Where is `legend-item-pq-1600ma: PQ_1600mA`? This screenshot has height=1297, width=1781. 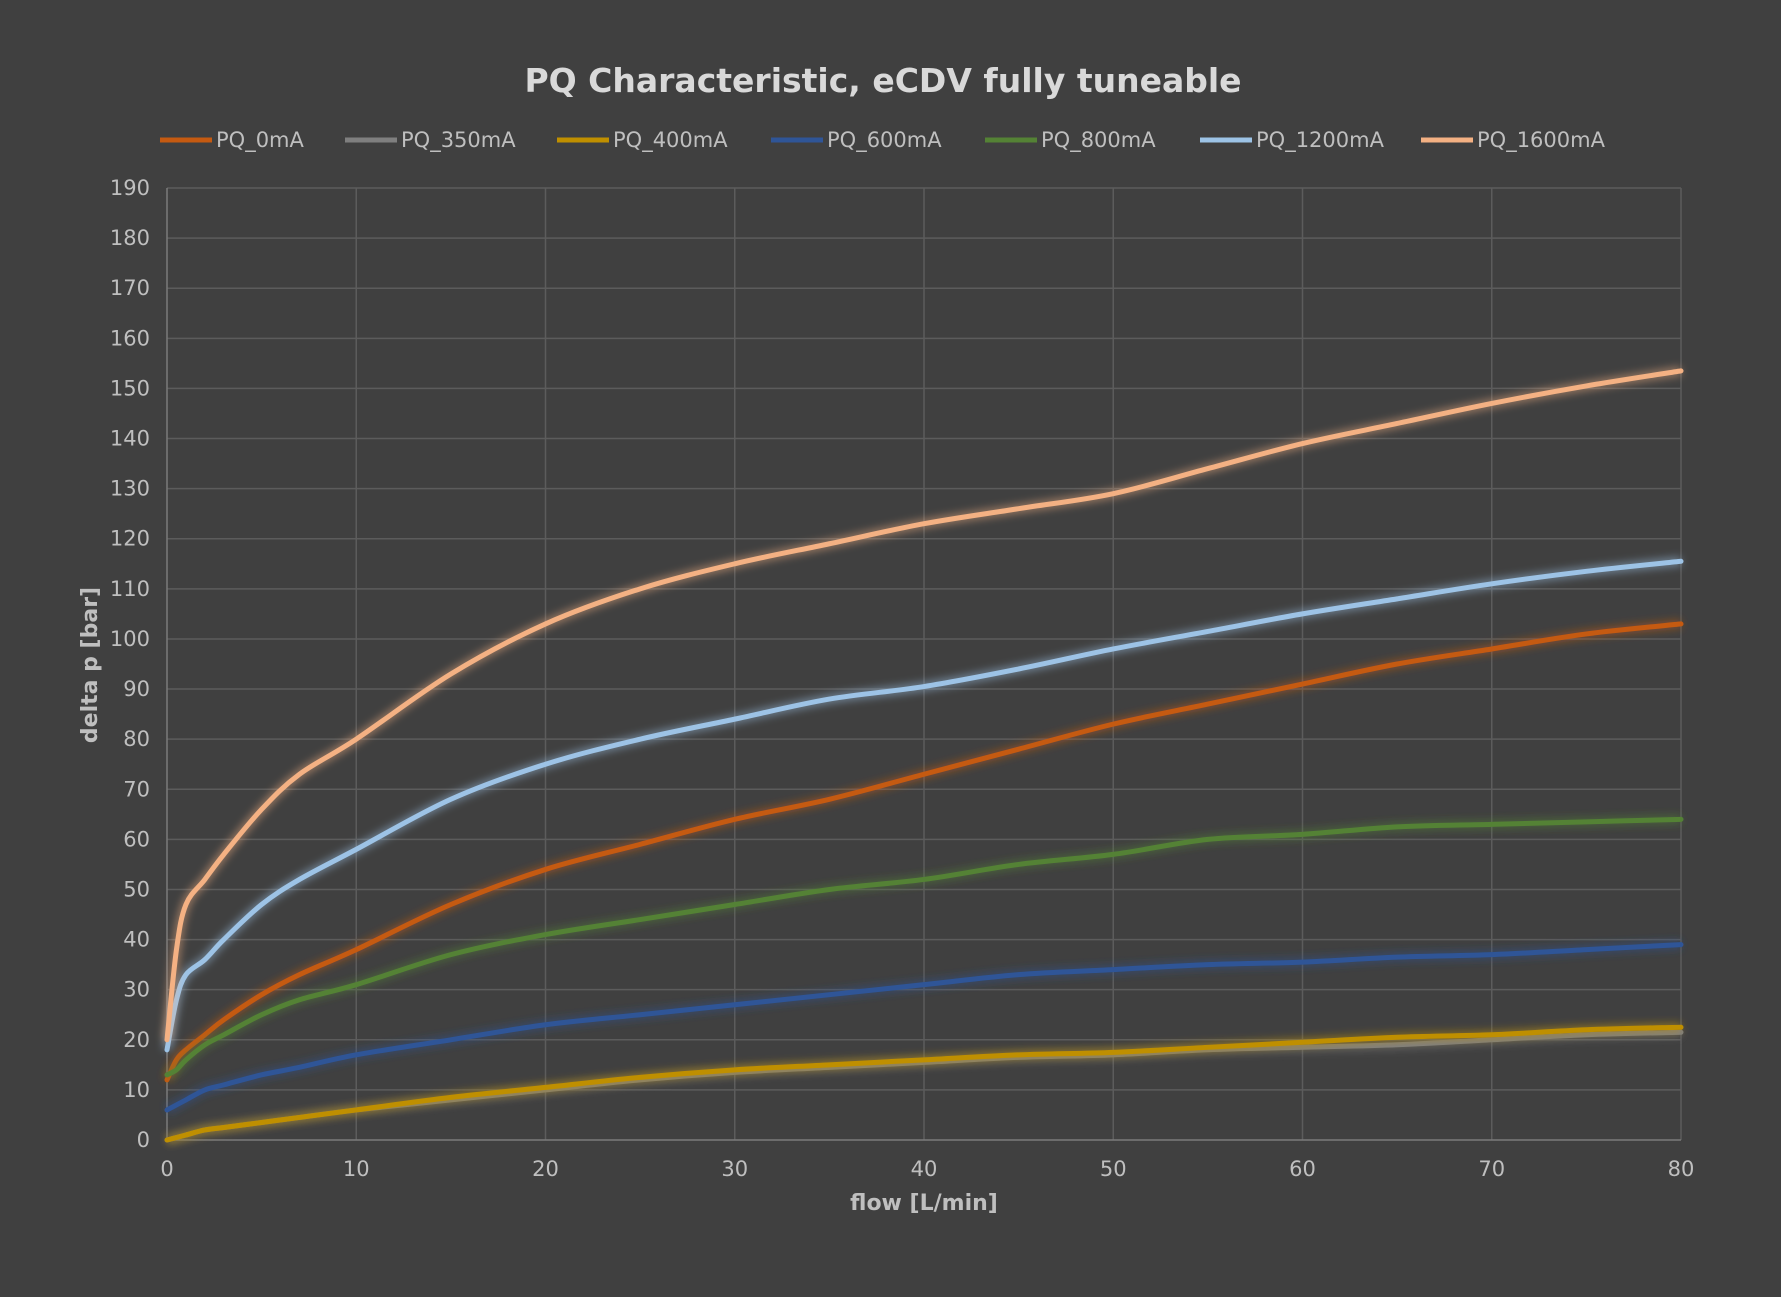 legend-item-pq-1600ma: PQ_1600mA is located at coordinates (1513, 140).